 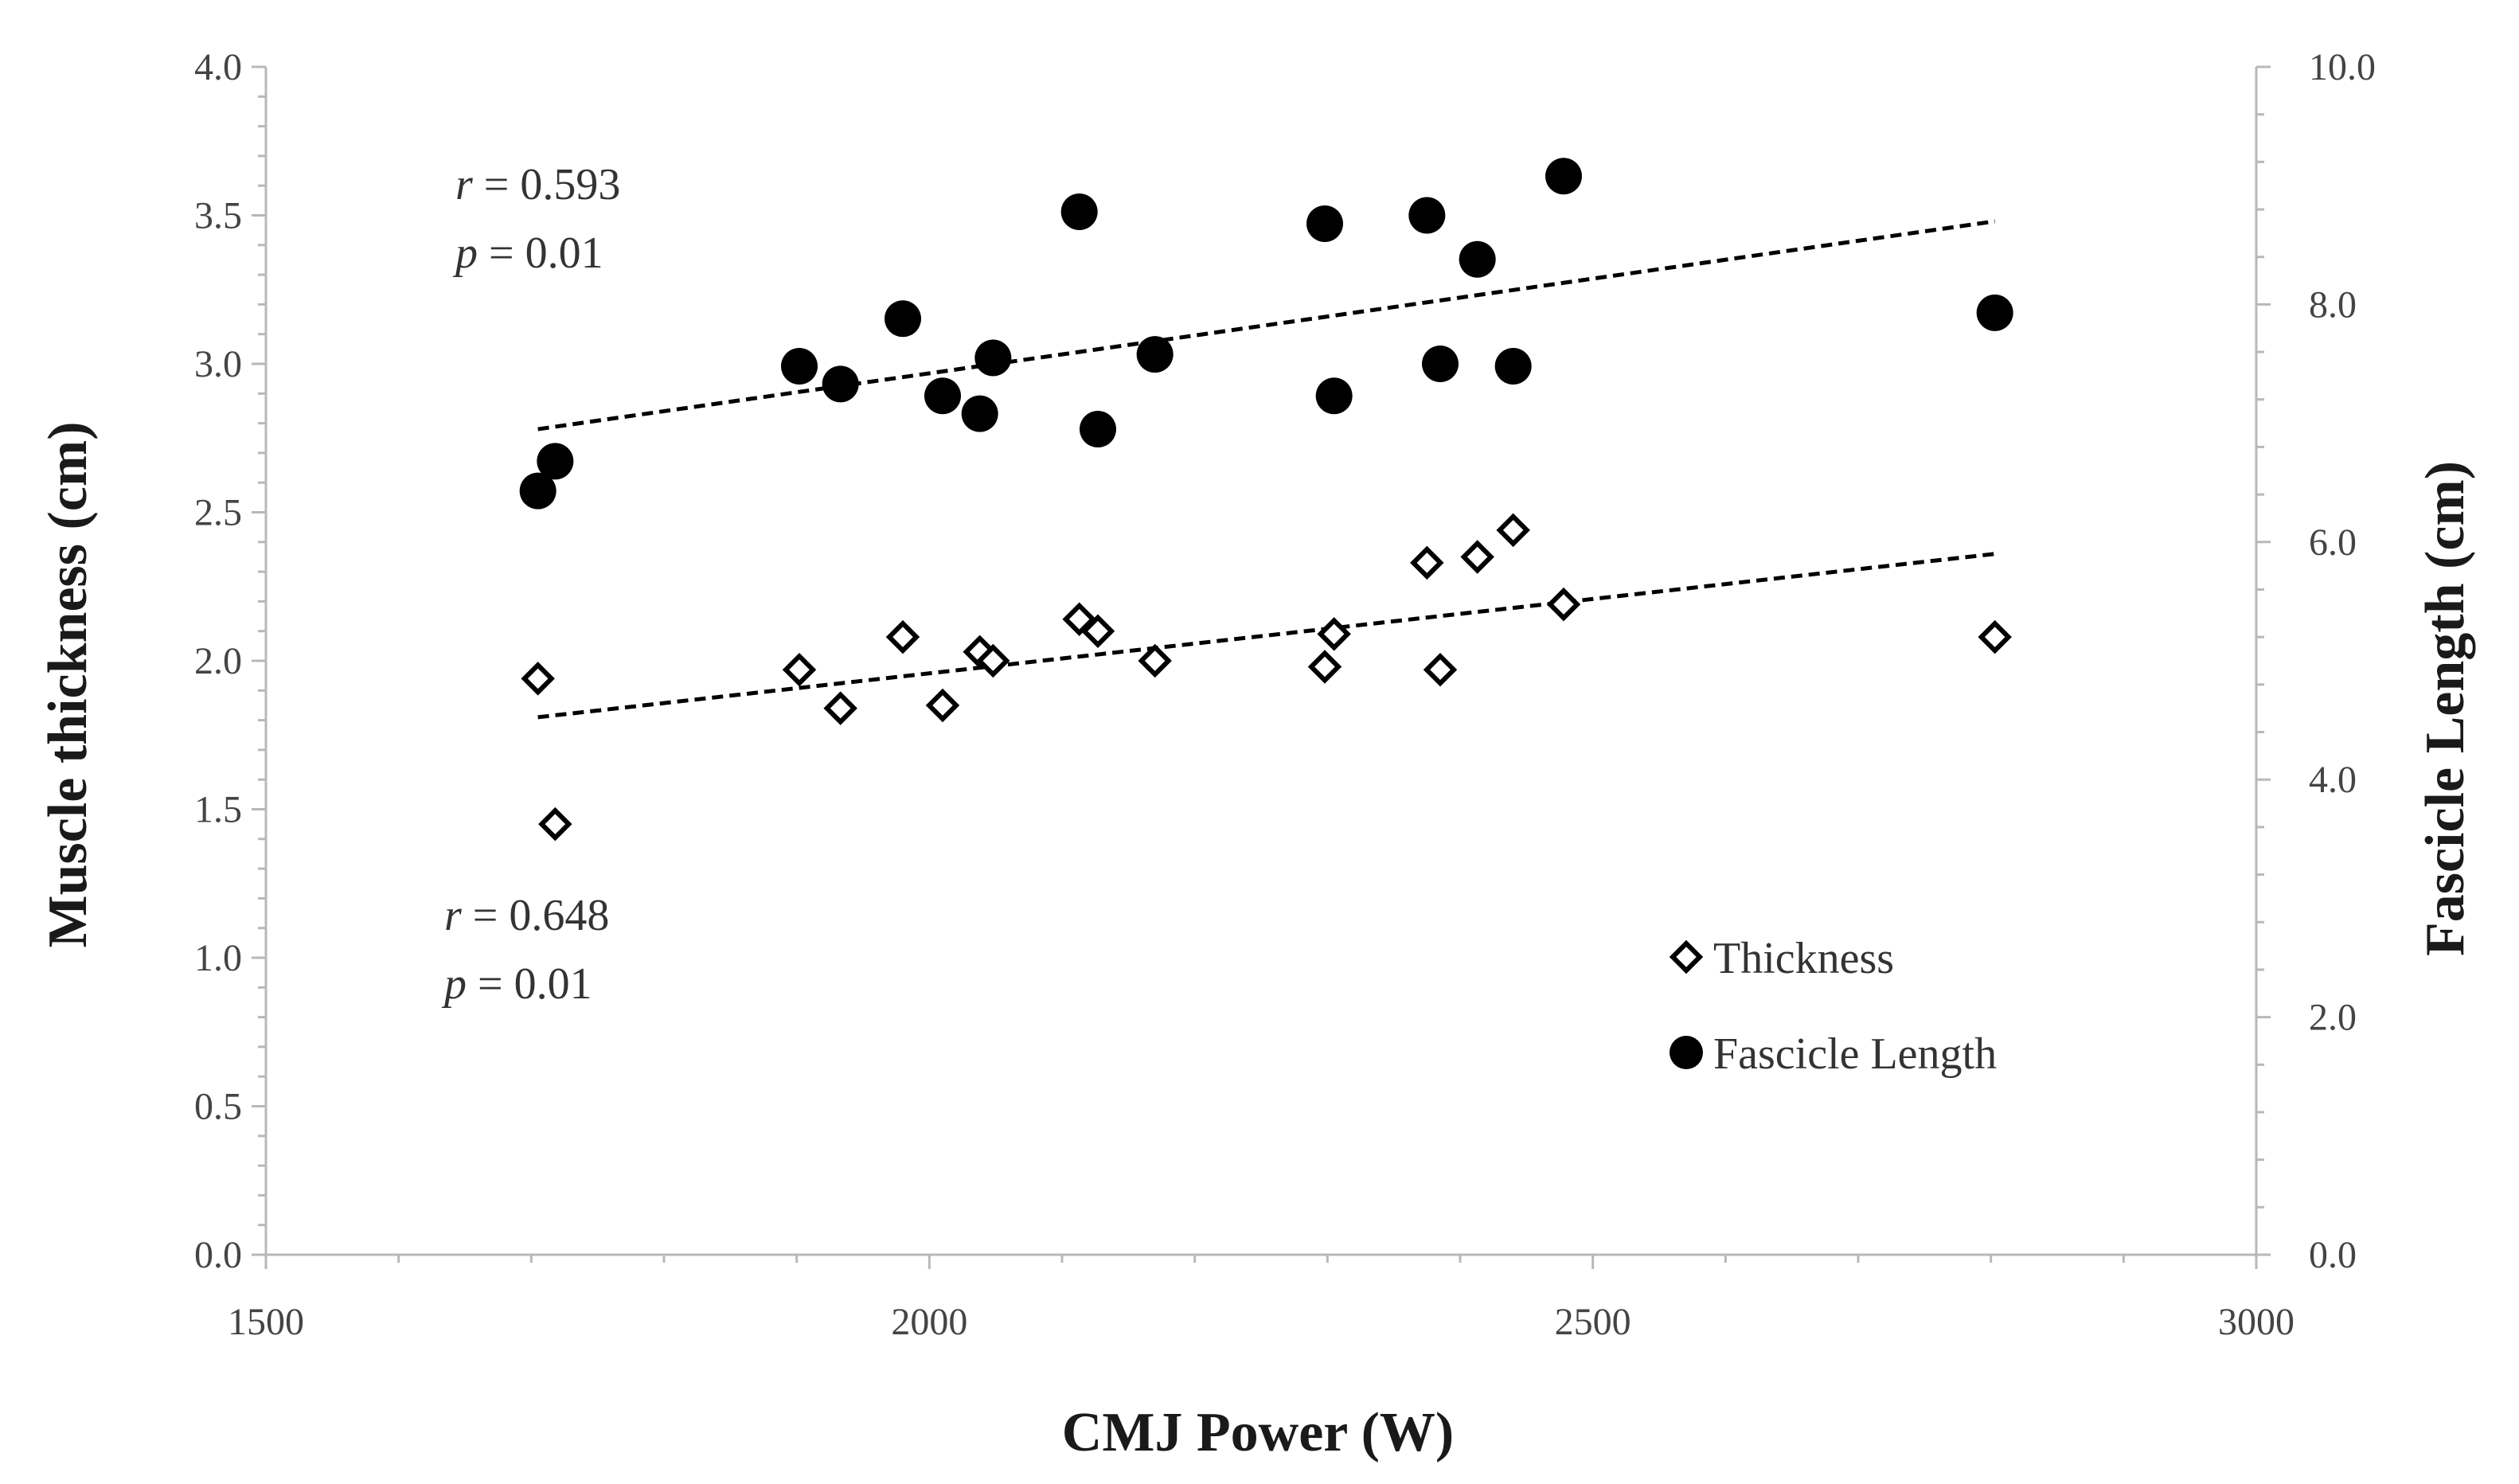 What do you see at coordinates (1803, 958) in the screenshot?
I see `legend-thickness-label: Thickness` at bounding box center [1803, 958].